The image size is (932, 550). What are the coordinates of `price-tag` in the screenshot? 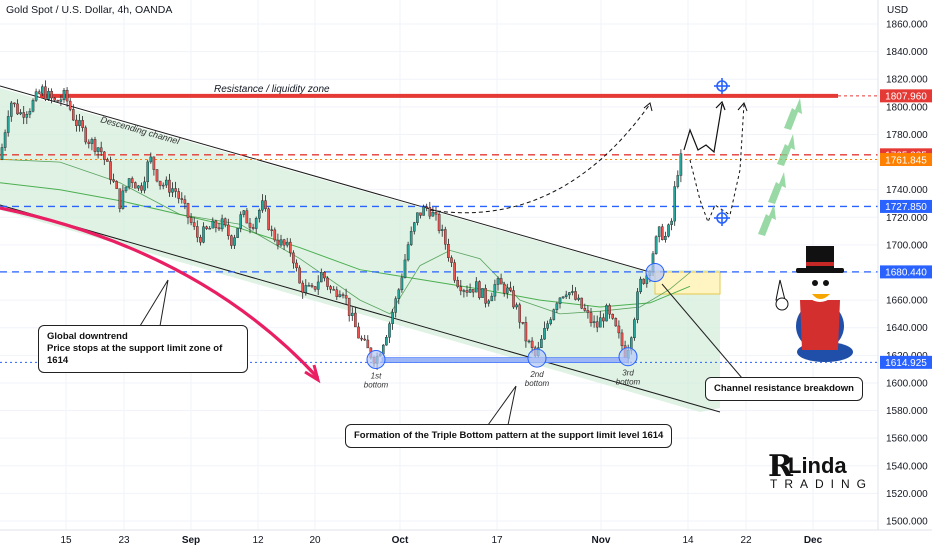 It's located at (906, 160).